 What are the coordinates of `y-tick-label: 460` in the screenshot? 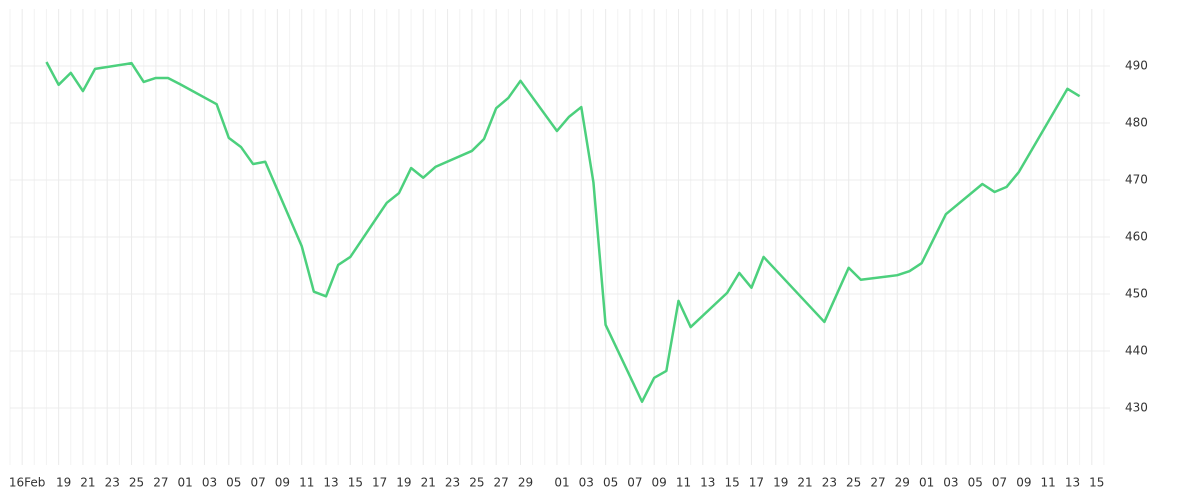 It's located at (1136, 237).